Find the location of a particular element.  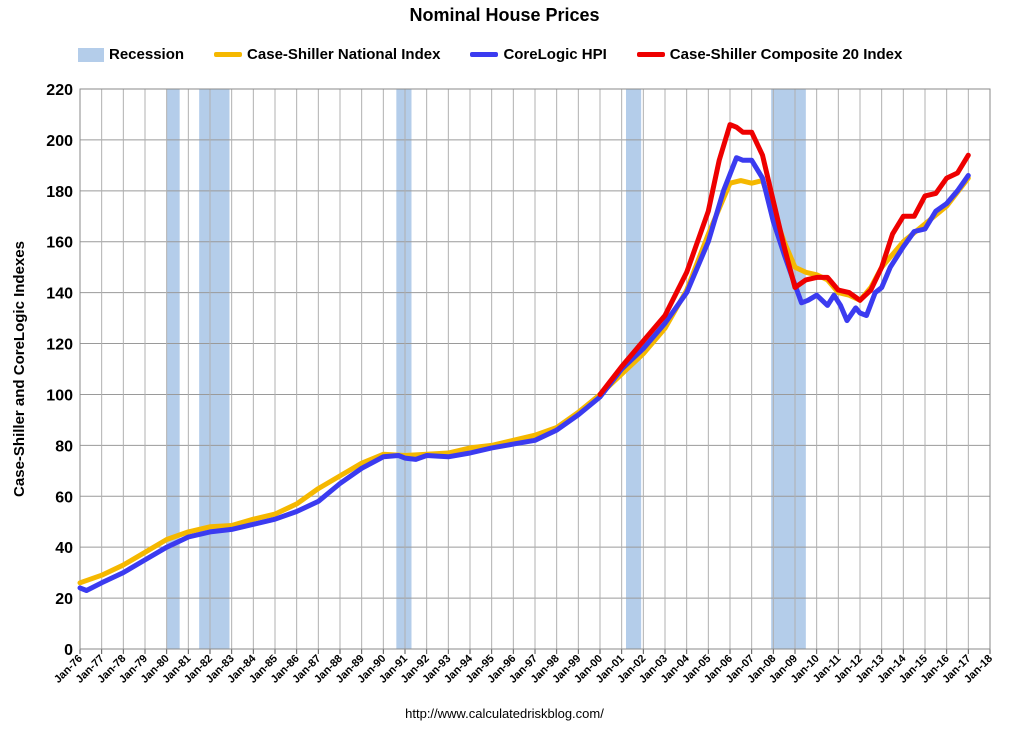

legend-corelogic-hpi-swatch is located at coordinates (484, 54).